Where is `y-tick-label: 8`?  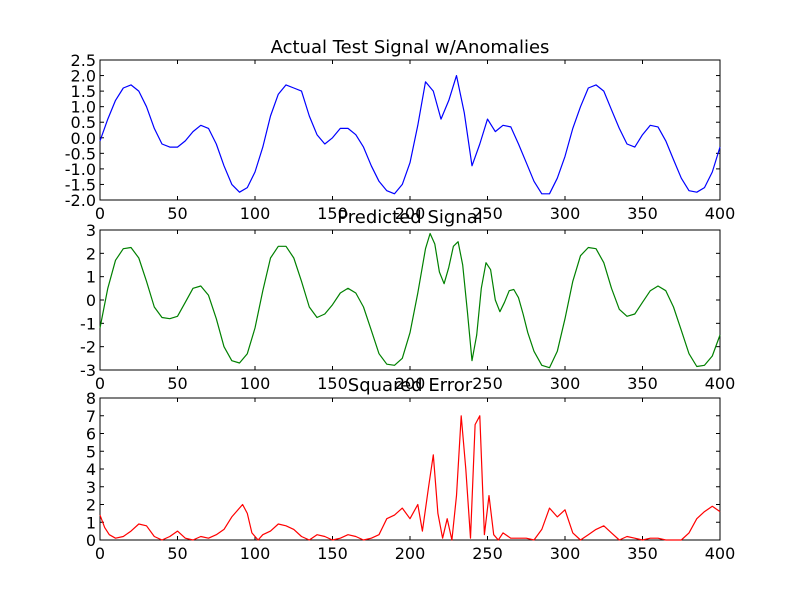
y-tick-label: 8 is located at coordinates (91, 398).